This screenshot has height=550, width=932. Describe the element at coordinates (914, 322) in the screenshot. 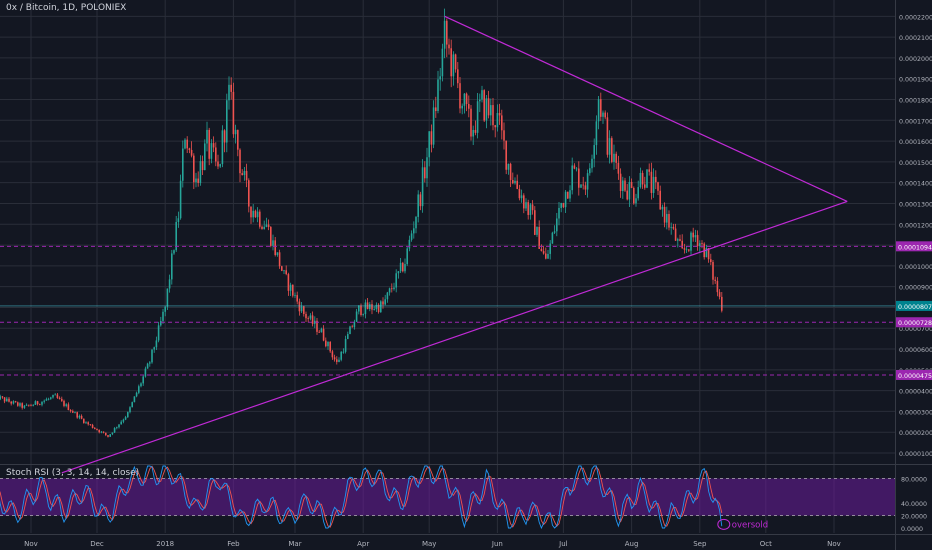

I see `price-badge` at that location.